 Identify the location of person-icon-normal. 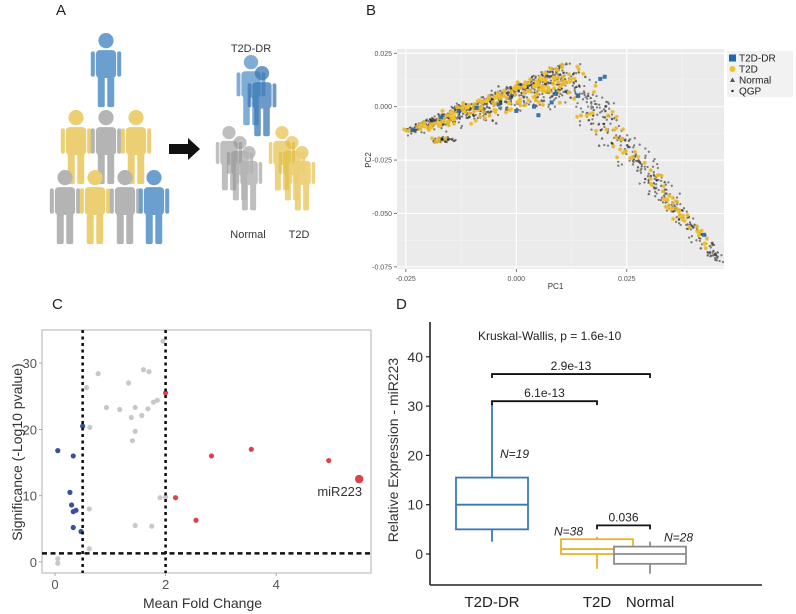
(125, 207).